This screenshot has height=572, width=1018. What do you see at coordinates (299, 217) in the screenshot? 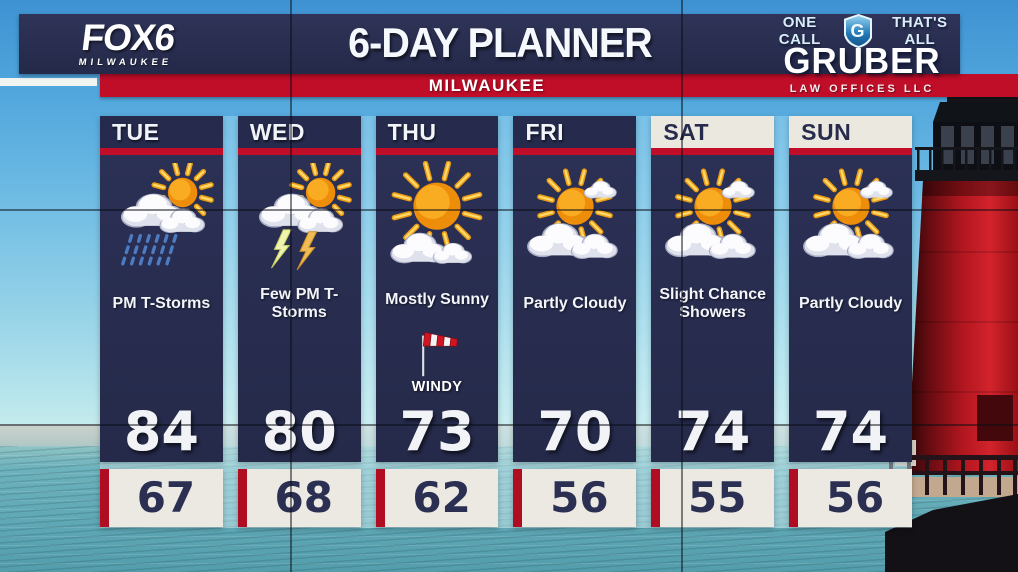
I see `lightning-sun-icon` at bounding box center [299, 217].